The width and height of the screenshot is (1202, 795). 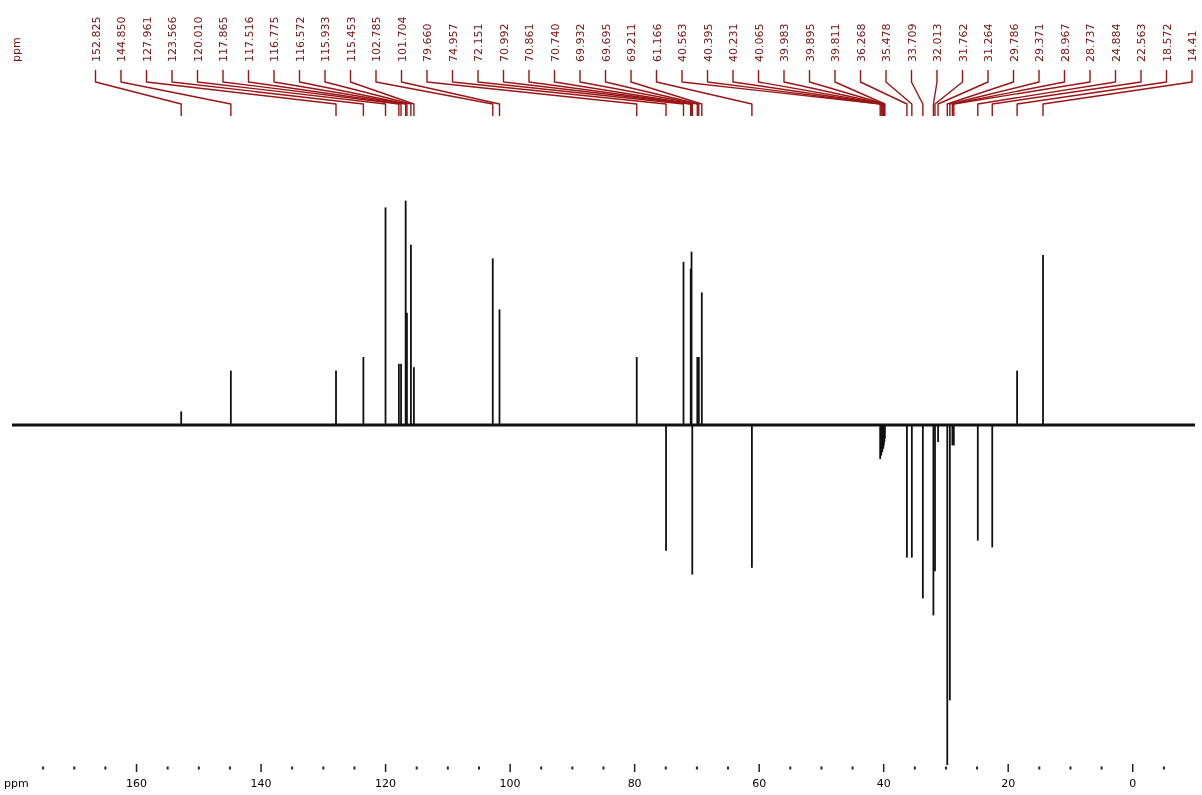 What do you see at coordinates (376, 39) in the screenshot?
I see `annotation: 102.785` at bounding box center [376, 39].